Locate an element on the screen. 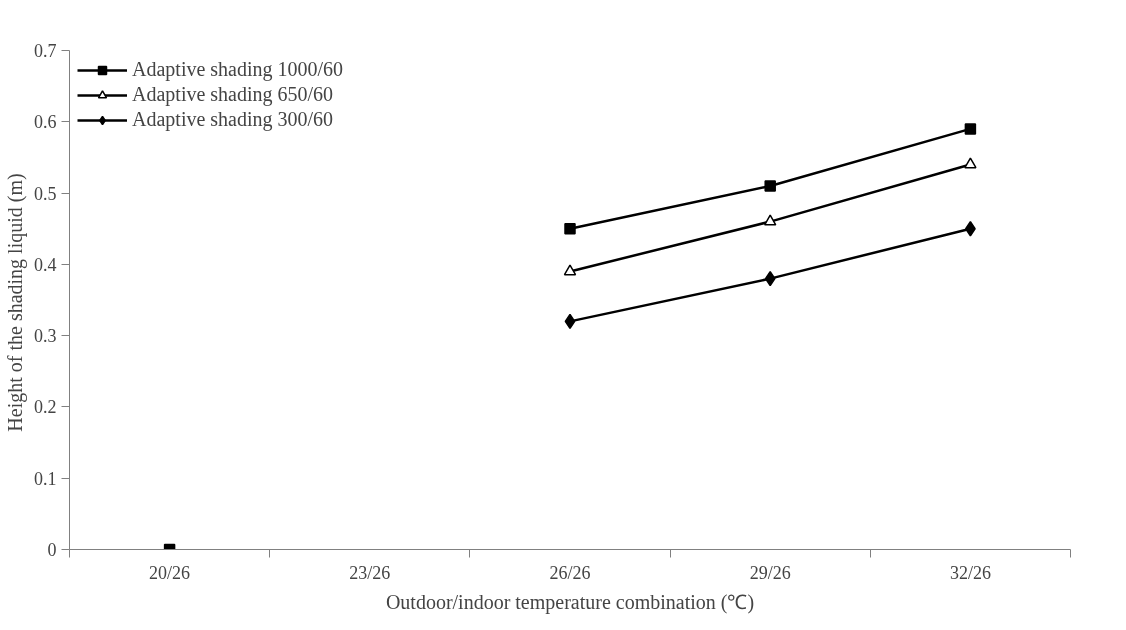  y-tick-label: 0.2 is located at coordinates (45, 407).